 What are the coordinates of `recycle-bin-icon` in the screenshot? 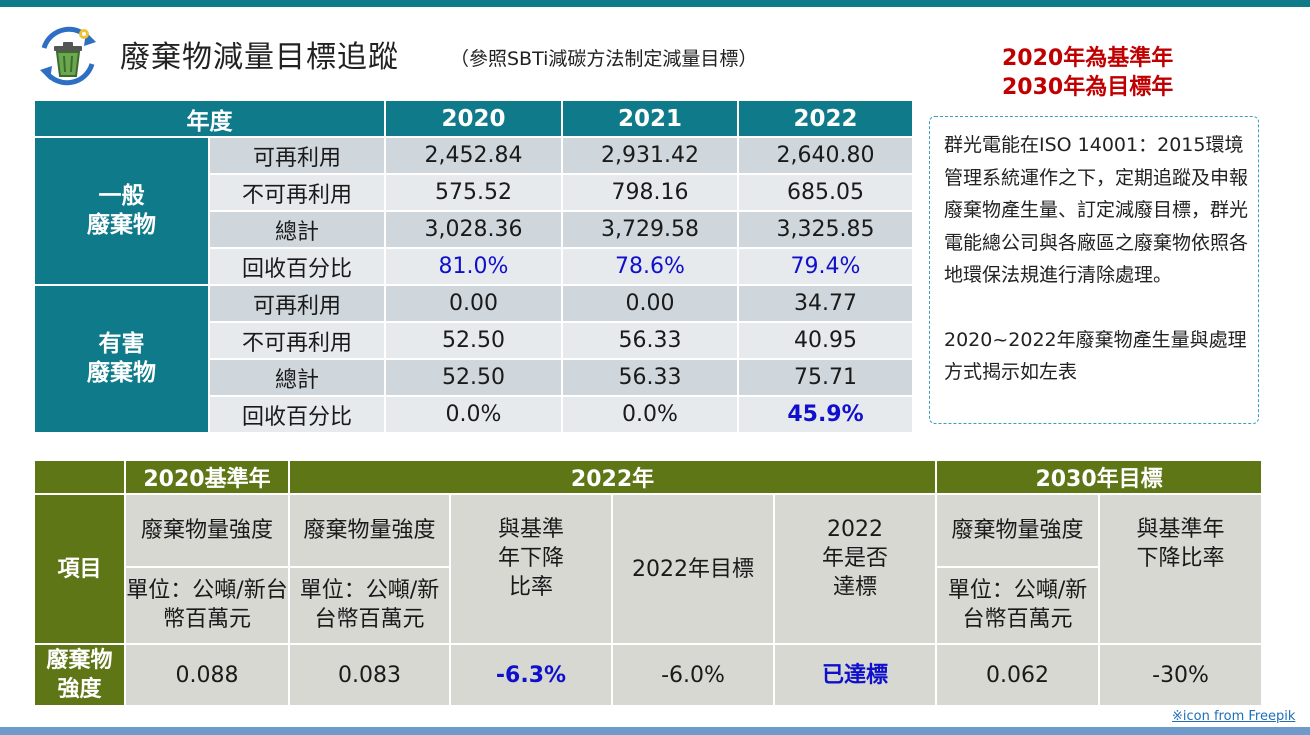 It's located at (68, 56).